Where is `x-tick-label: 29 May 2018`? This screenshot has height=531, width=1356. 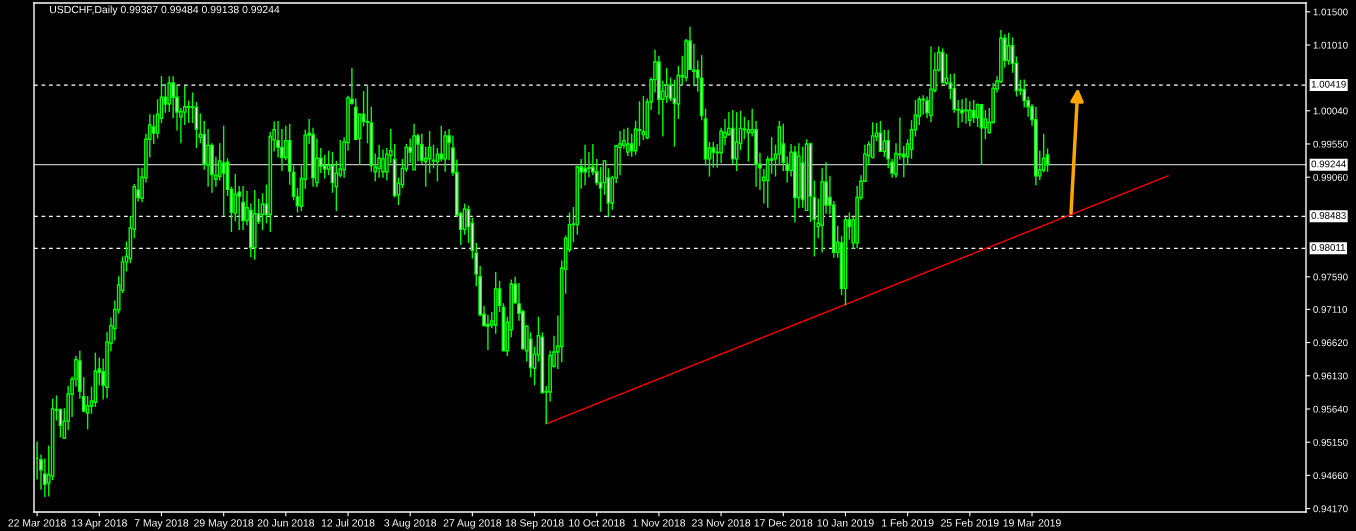 x-tick-label: 29 May 2018 is located at coordinates (224, 524).